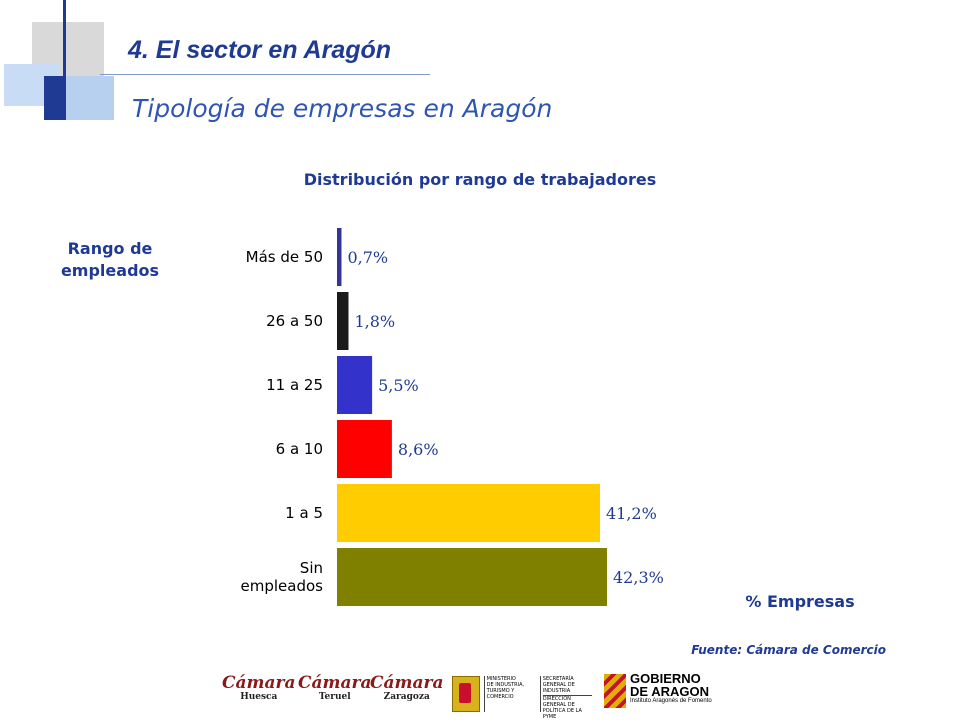 Image resolution: width=960 pixels, height=720 pixels. Describe the element at coordinates (638, 577) in the screenshot. I see `value-label: 42,3%` at that location.